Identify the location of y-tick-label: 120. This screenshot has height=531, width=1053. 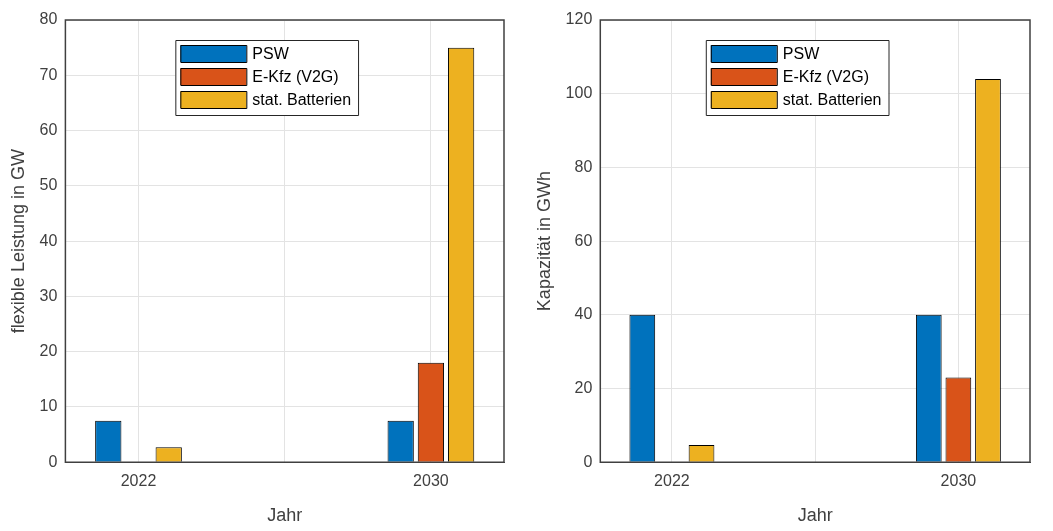
(579, 19).